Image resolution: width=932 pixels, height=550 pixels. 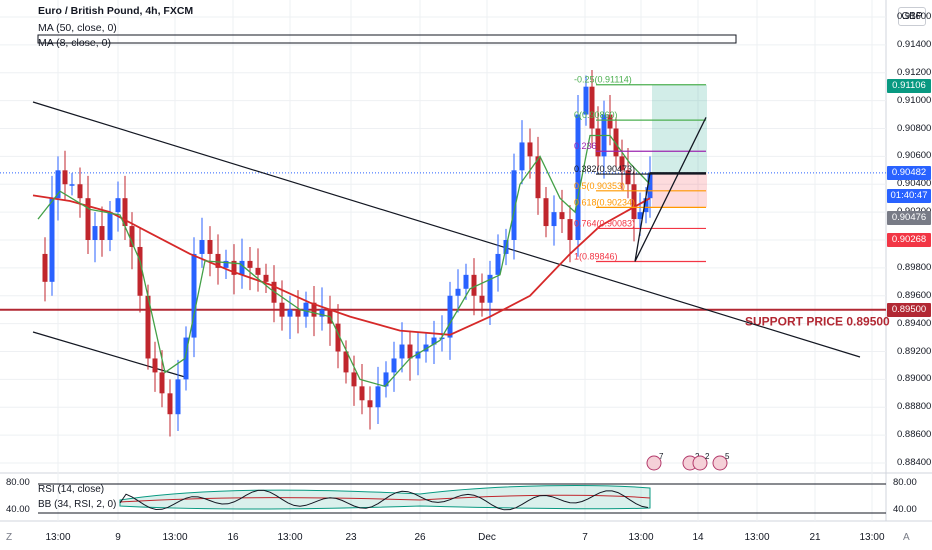 What do you see at coordinates (914, 156) in the screenshot?
I see `price-axis-label: 0.90600` at bounding box center [914, 156].